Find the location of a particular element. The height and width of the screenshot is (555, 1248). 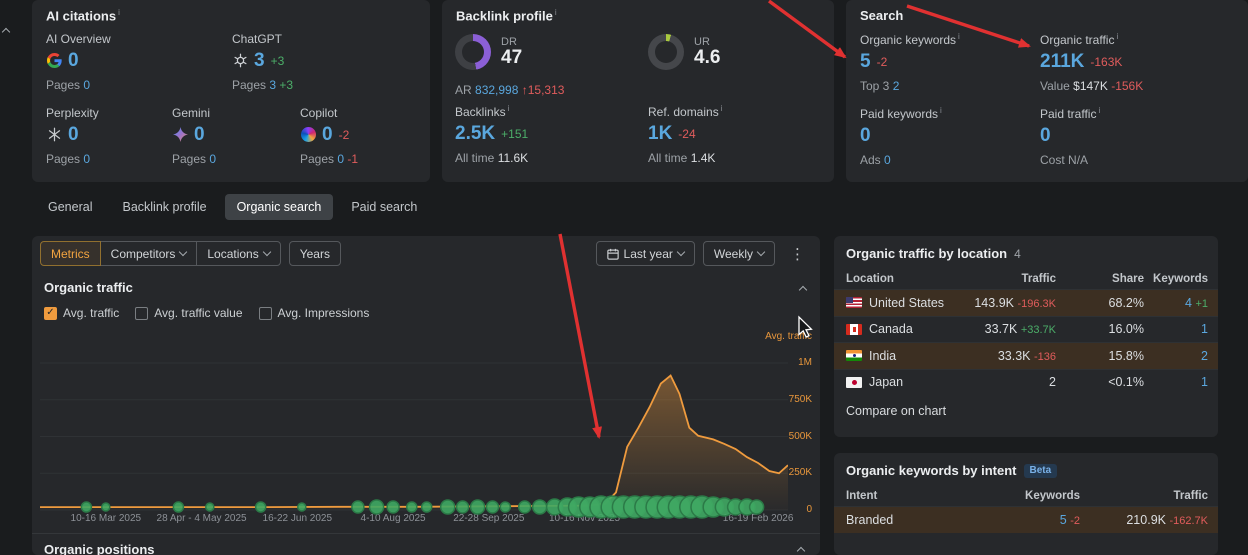

ur-value: 4.6 is located at coordinates (707, 58).